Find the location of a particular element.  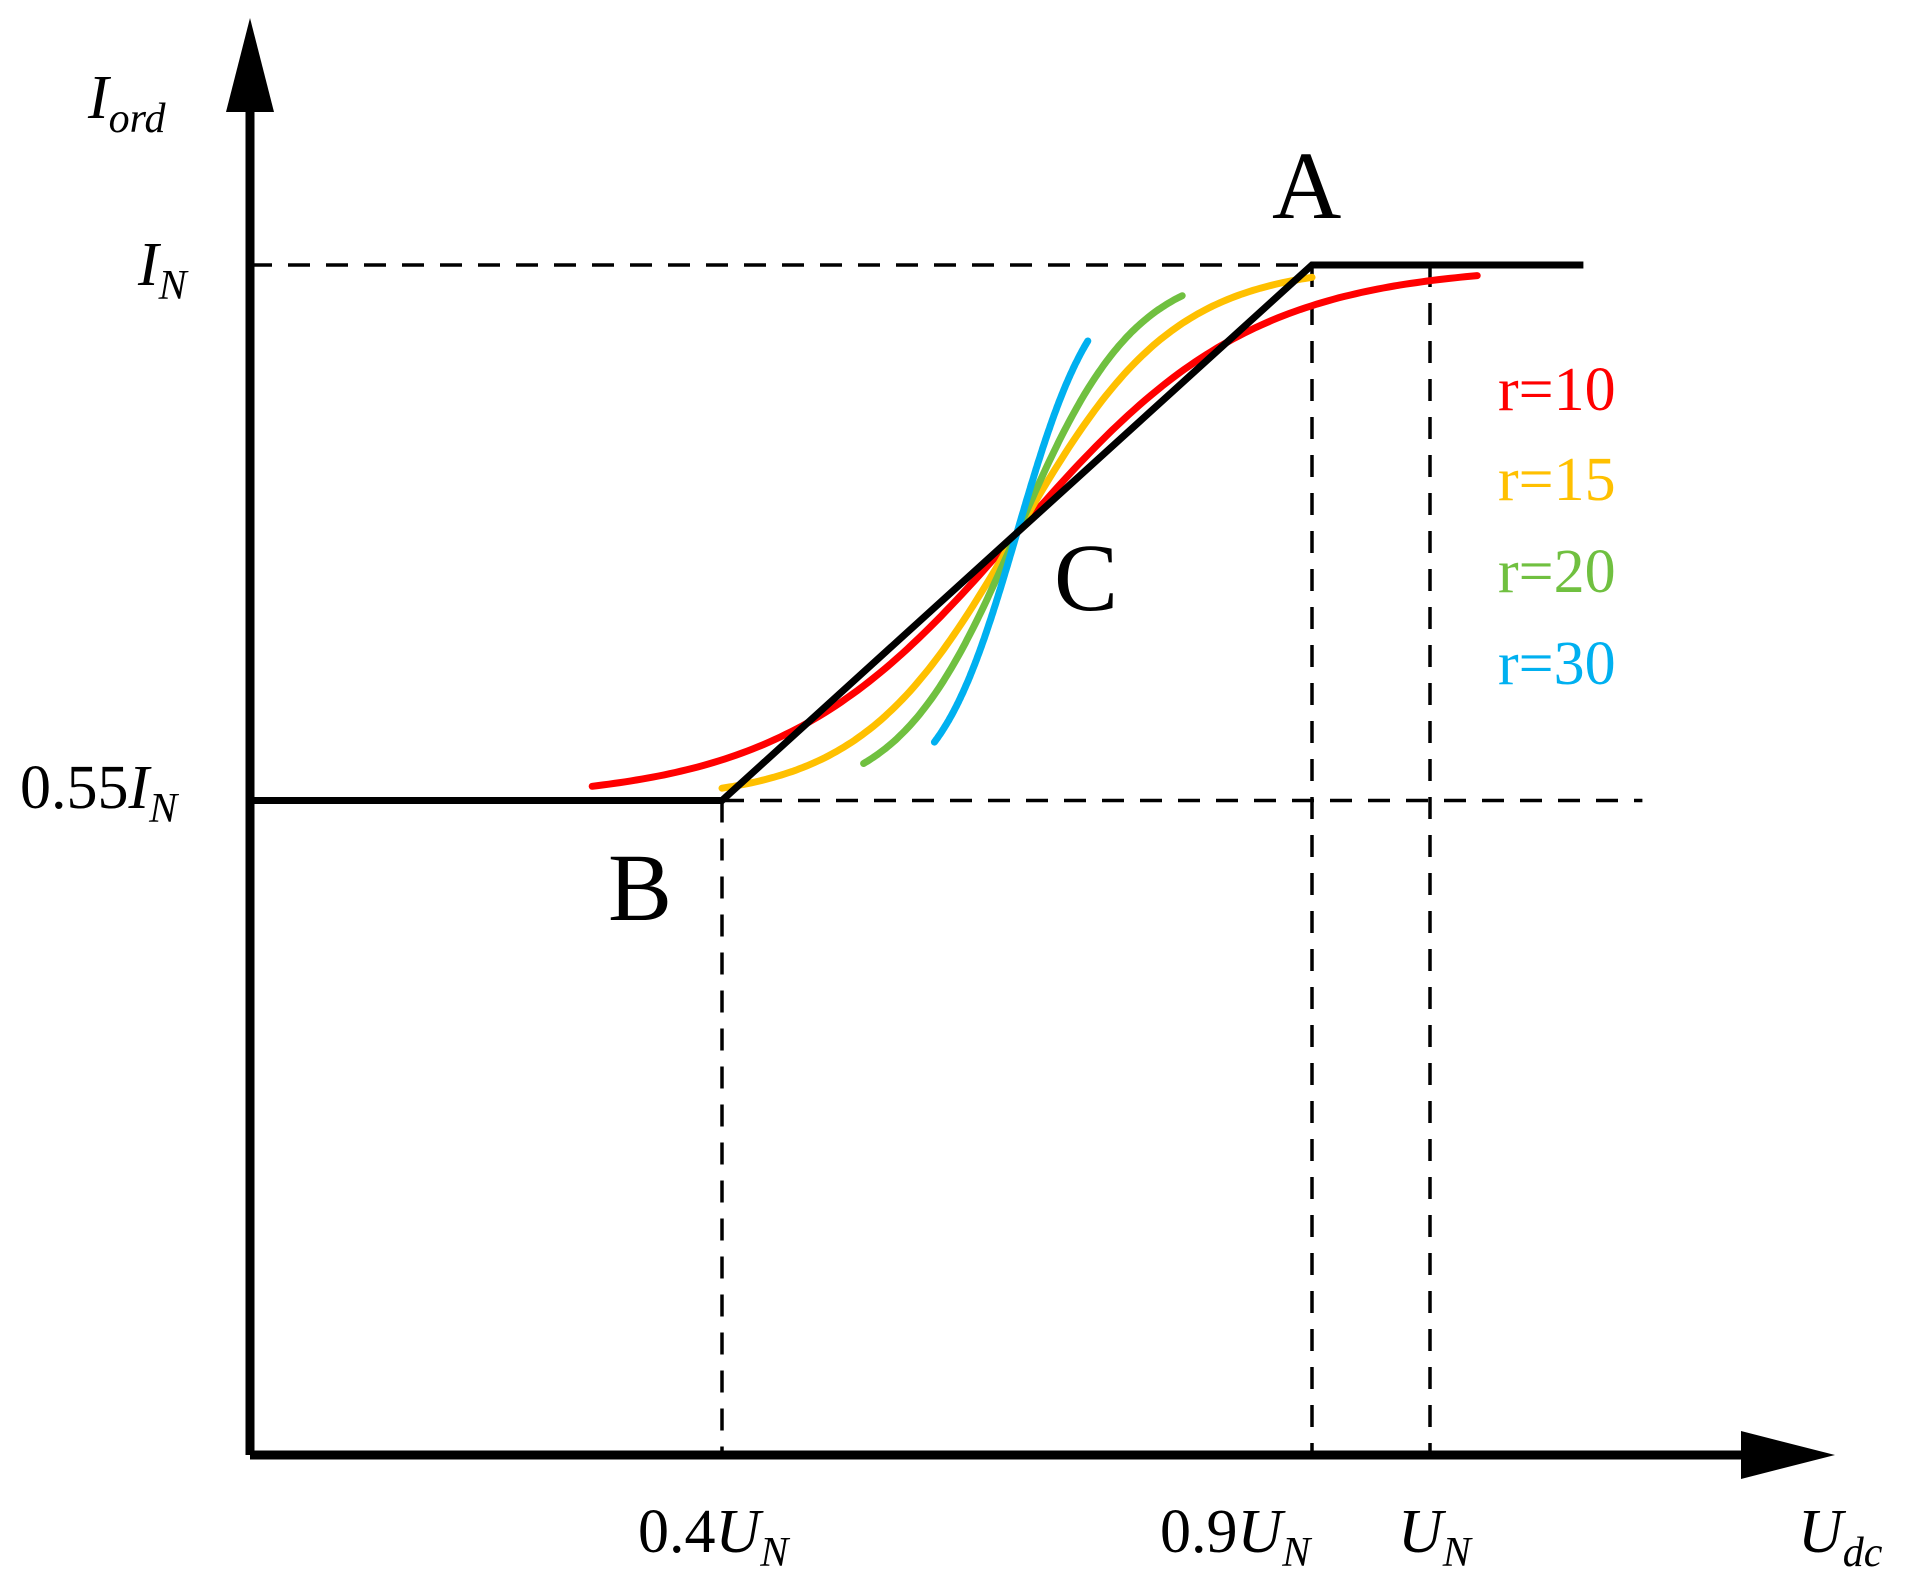

y-tick-labels: IN 0.55IN is located at coordinates (104, 531).